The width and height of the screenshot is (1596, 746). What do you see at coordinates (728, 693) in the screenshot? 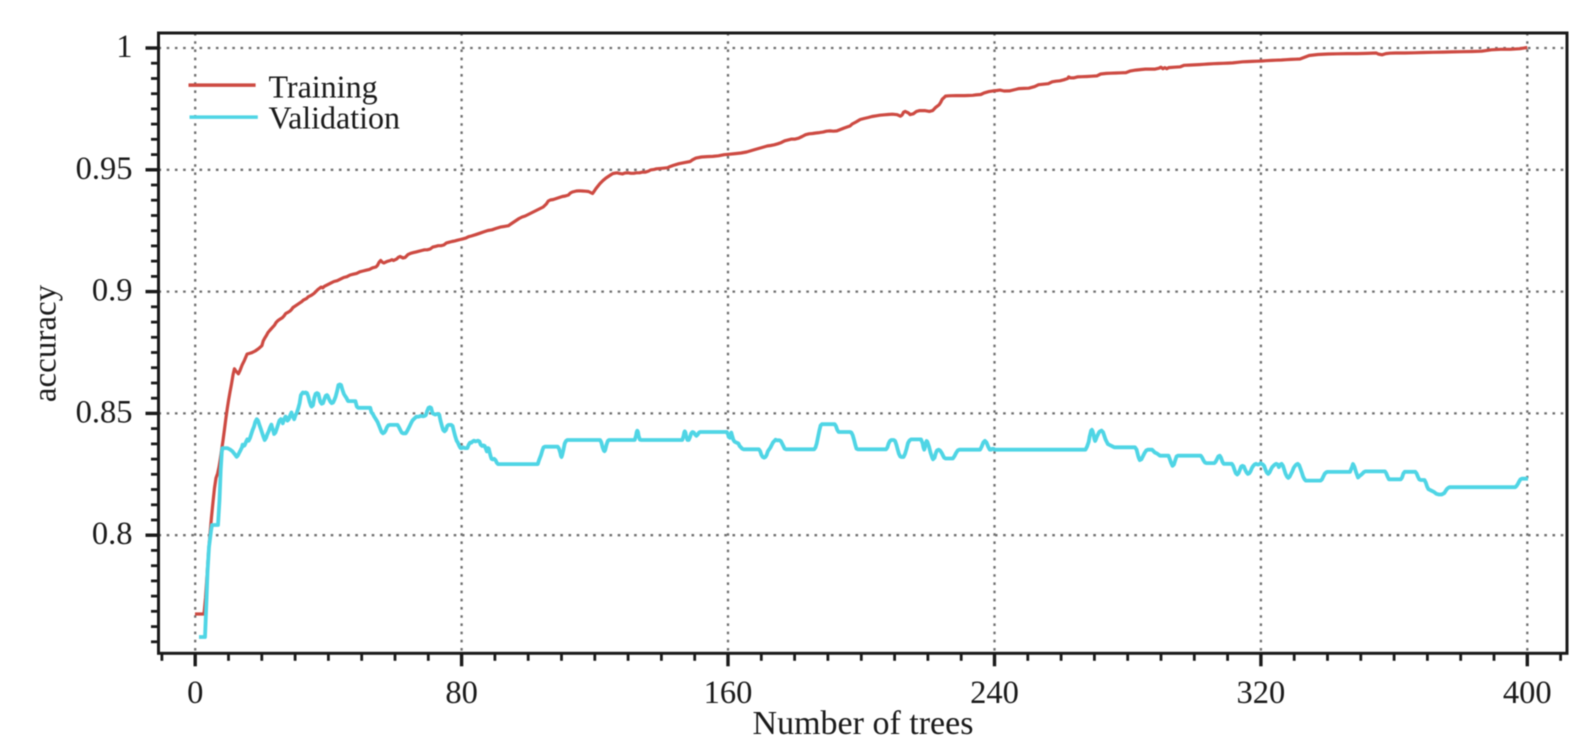
I see `svg-text: 160` at bounding box center [728, 693].